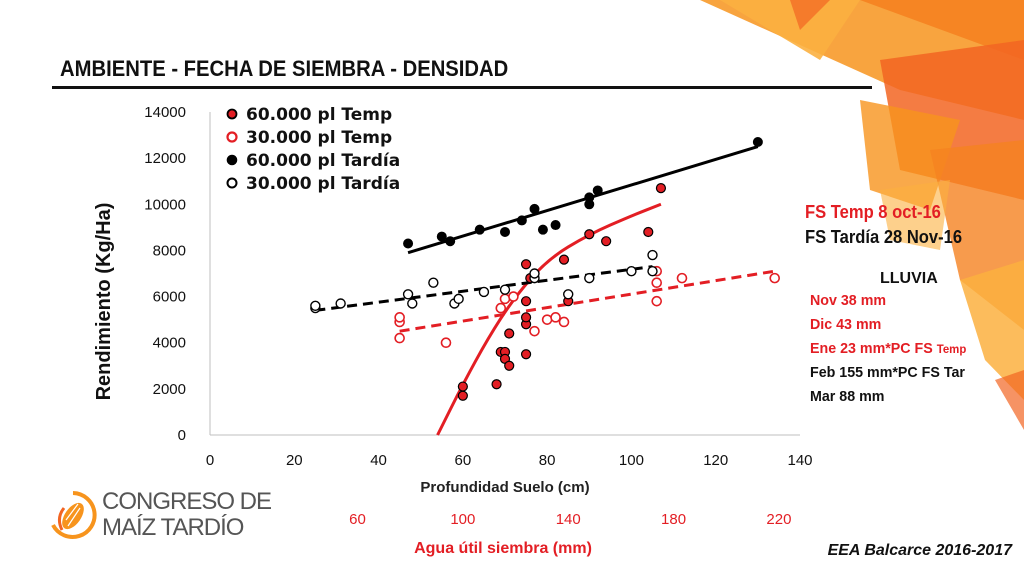 This screenshot has width=1024, height=576. What do you see at coordinates (503, 548) in the screenshot?
I see `secondary-axis-label: Agua útil siembra (mm)` at bounding box center [503, 548].